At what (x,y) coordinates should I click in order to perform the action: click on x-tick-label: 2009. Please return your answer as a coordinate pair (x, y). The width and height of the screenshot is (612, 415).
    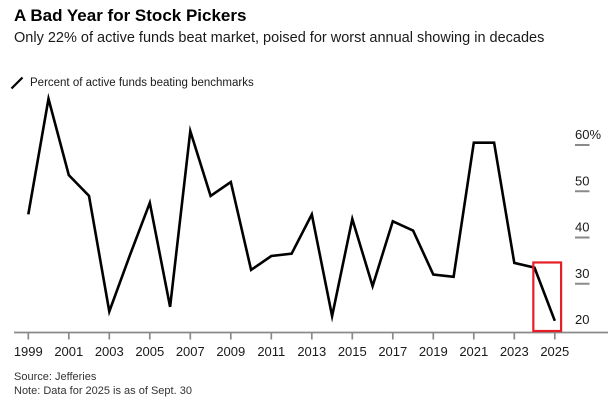
    Looking at the image, I should click on (230, 351).